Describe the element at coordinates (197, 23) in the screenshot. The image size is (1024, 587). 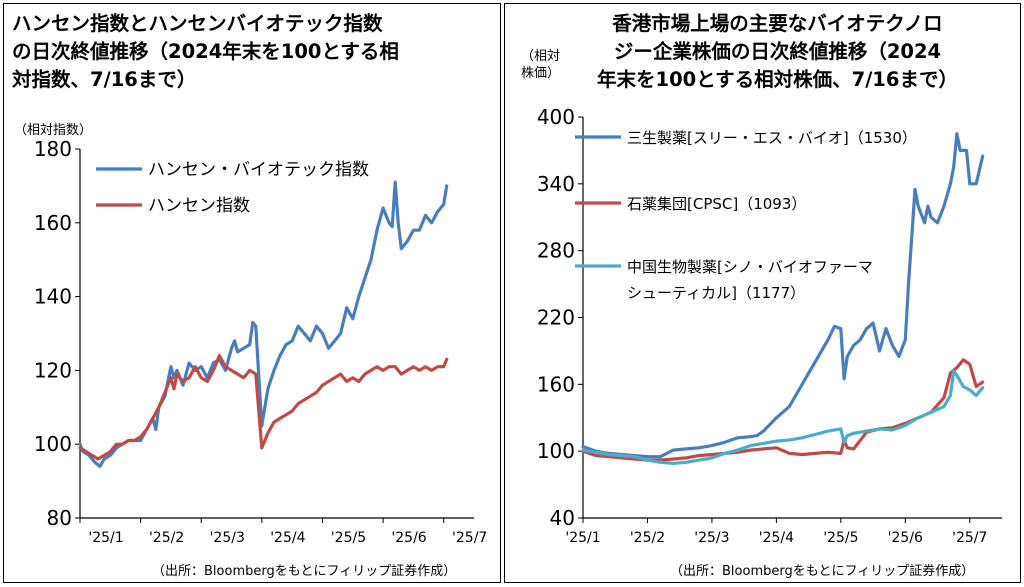
I see `title-line: ハンセン指数とハンセンバイオテック指数` at that location.